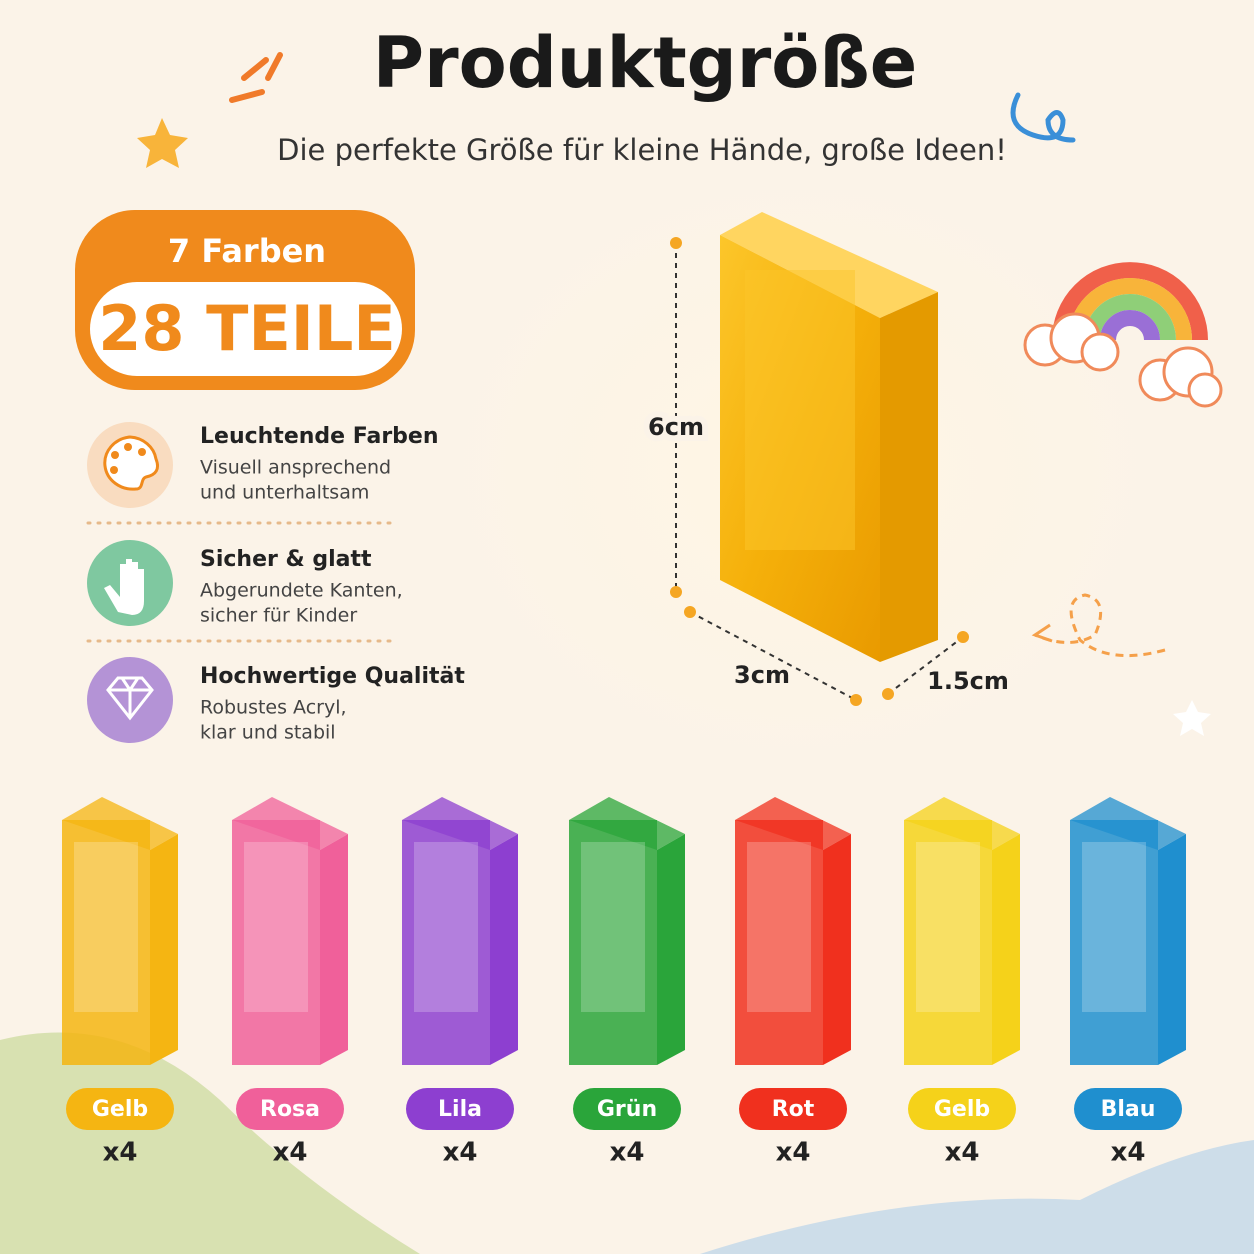 The image size is (1254, 1254). I want to click on color-label: Rosa, so click(290, 1109).